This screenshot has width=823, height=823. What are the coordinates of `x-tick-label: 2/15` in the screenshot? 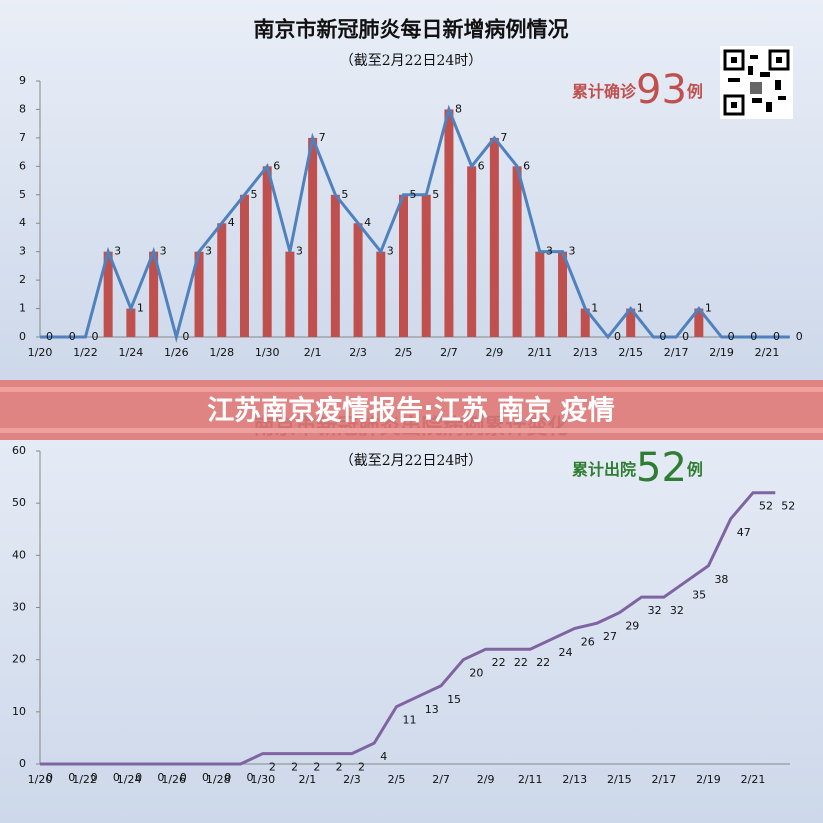 It's located at (630, 352).